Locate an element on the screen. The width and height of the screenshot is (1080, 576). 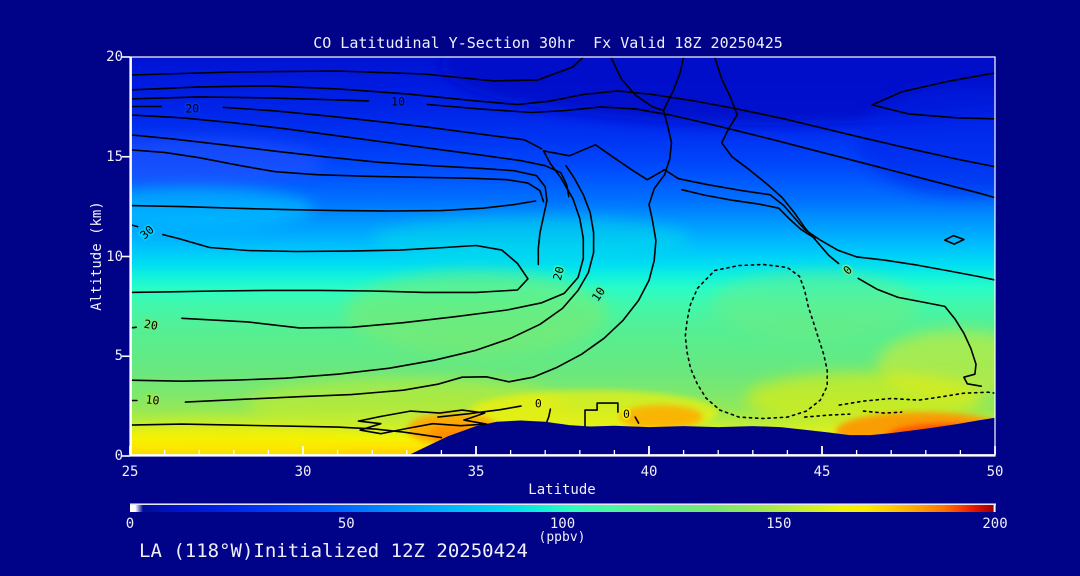
init-footer-text: LA (118°W)Initialized 12Z 20250424 is located at coordinates (333, 551).